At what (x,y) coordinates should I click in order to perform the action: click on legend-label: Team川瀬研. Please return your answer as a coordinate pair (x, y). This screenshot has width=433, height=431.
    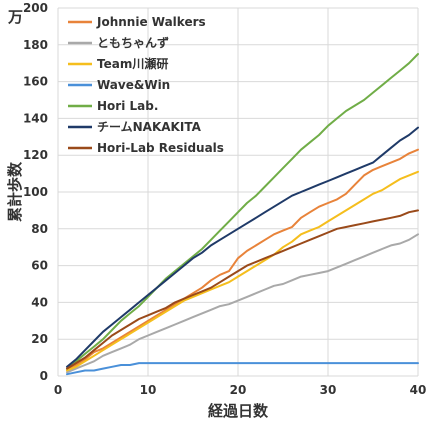
    Looking at the image, I should click on (132, 63).